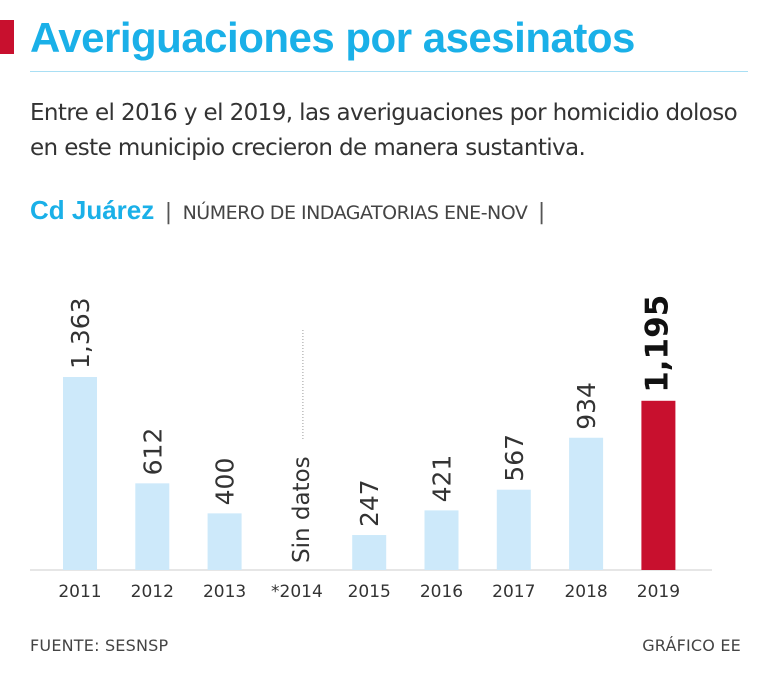 The width and height of the screenshot is (768, 681). Describe the element at coordinates (513, 592) in the screenshot. I see `x-tick-label: 2017` at that location.